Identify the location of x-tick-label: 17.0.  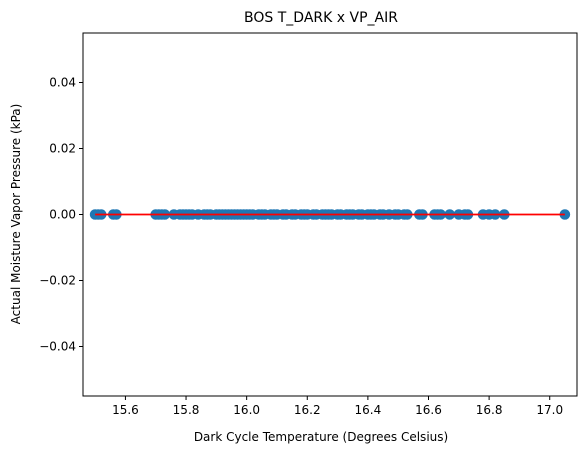
(549, 410).